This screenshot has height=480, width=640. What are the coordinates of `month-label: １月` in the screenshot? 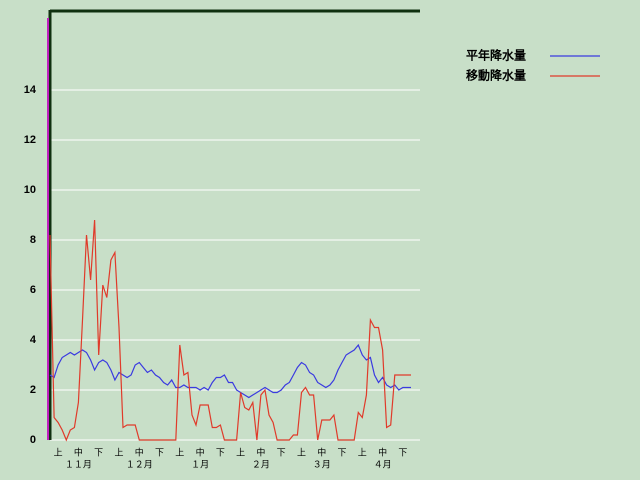 It's located at (200, 465).